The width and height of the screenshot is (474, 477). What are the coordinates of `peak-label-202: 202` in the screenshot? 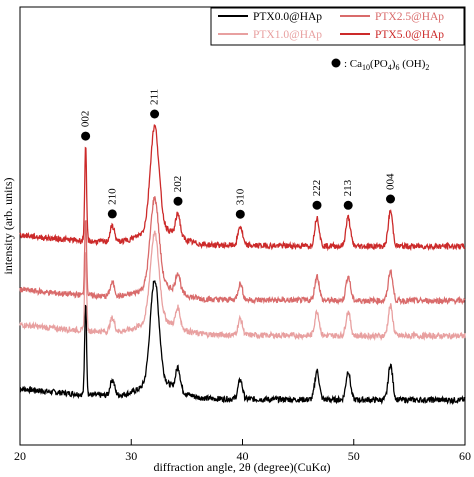 It's located at (178, 184).